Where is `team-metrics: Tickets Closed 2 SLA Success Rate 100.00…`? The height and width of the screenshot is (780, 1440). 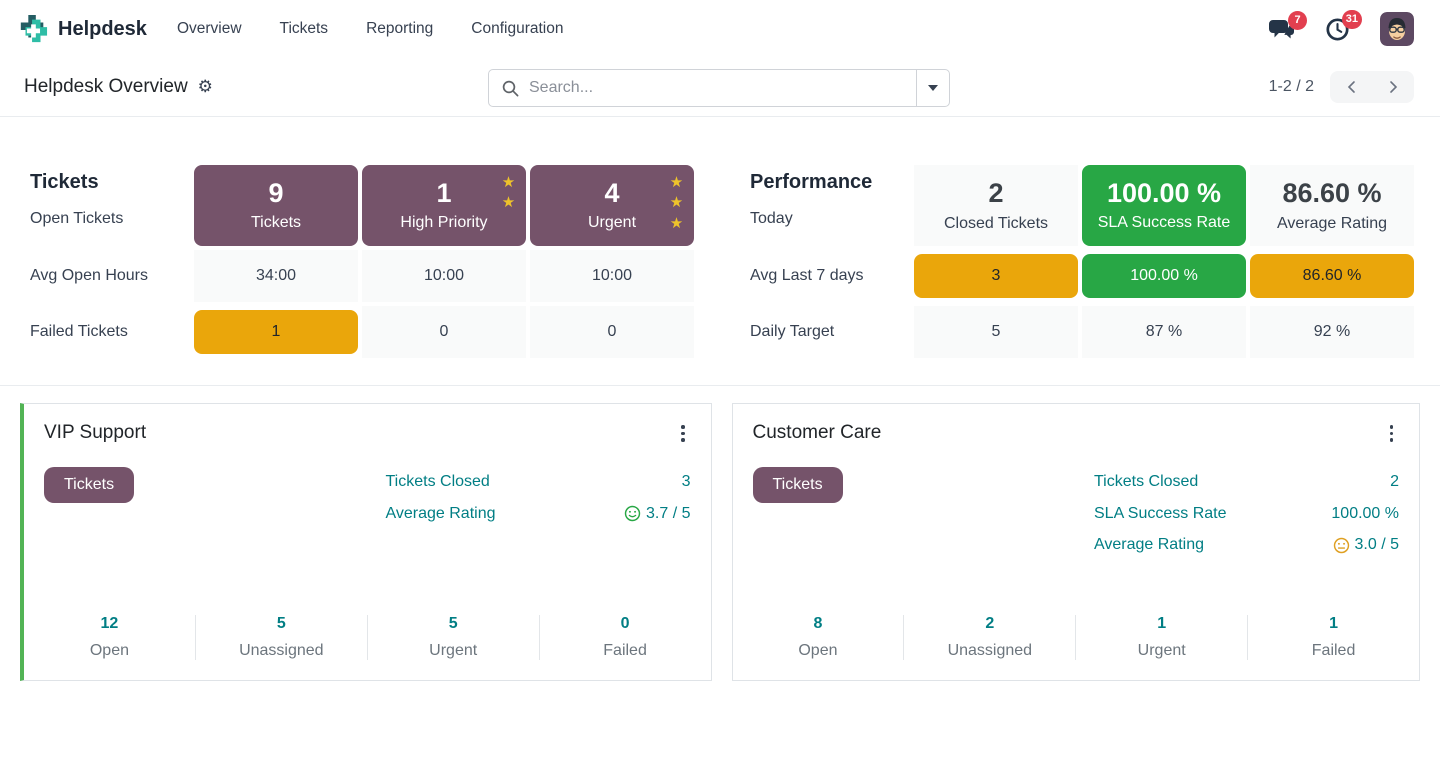 team-metrics: Tickets Closed 2 SLA Success Rate 100.00… is located at coordinates (1246, 514).